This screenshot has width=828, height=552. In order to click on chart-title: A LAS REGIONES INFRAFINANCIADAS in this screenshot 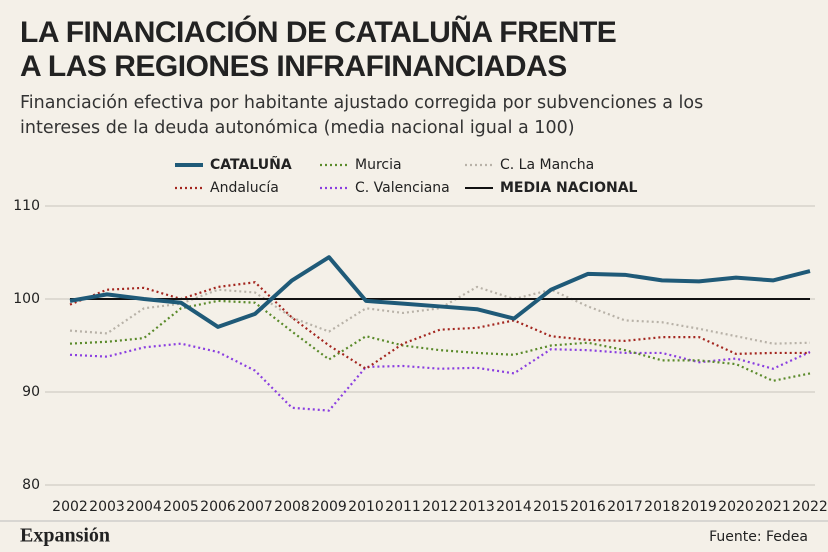, I will do `click(293, 66)`.